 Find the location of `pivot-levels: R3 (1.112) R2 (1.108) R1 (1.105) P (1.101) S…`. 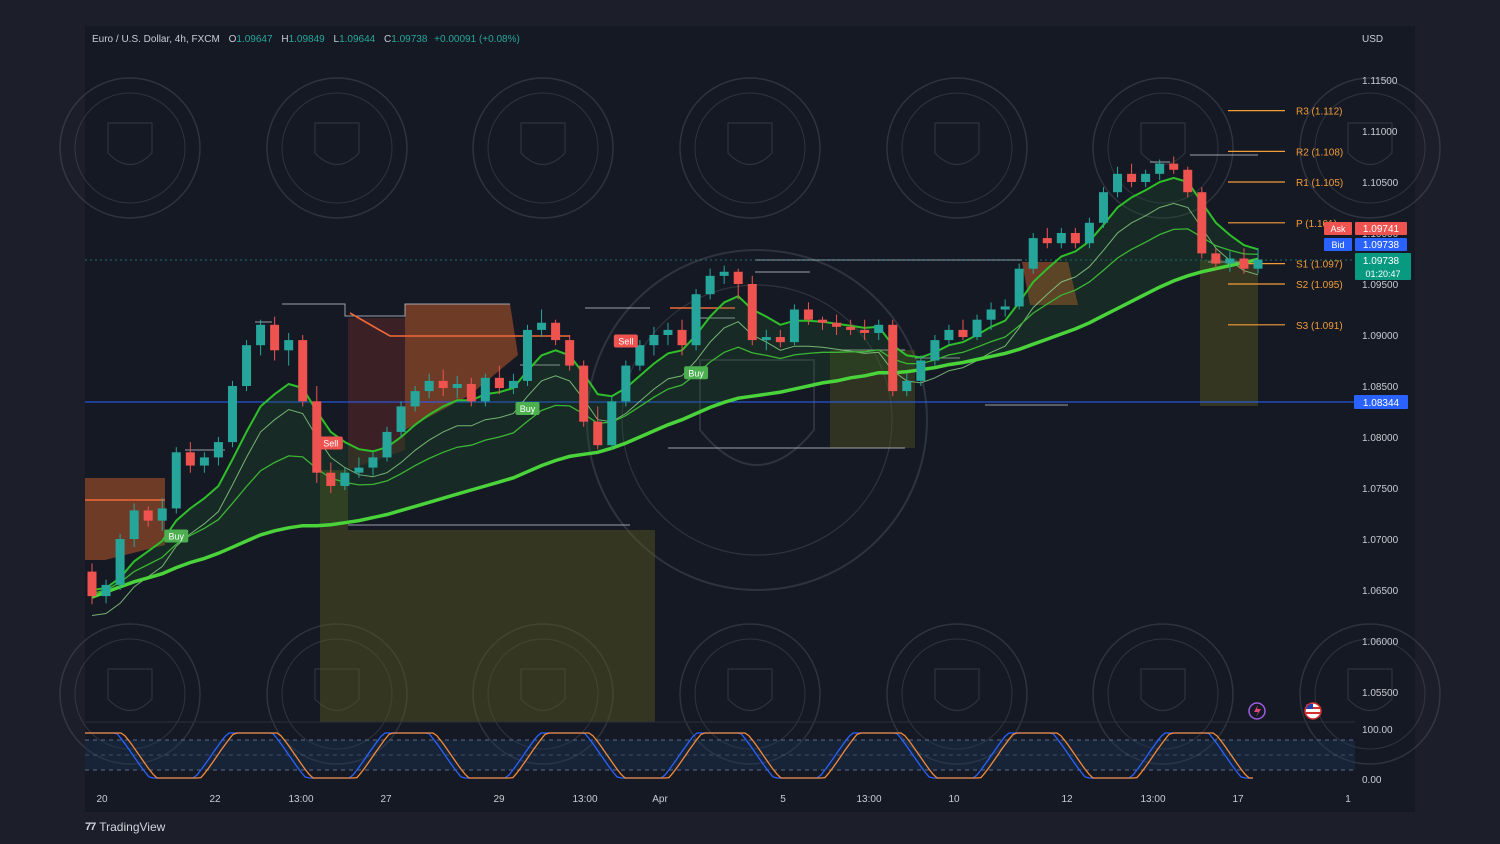

pivot-levels: R3 (1.112) R2 (1.108) R1 (1.105) P (1.101) S… is located at coordinates (1285, 219).